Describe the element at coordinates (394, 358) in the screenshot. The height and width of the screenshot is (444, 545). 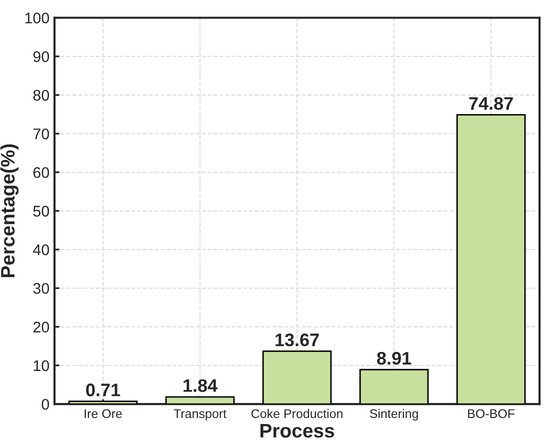
I see `data-label: 8.91` at that location.